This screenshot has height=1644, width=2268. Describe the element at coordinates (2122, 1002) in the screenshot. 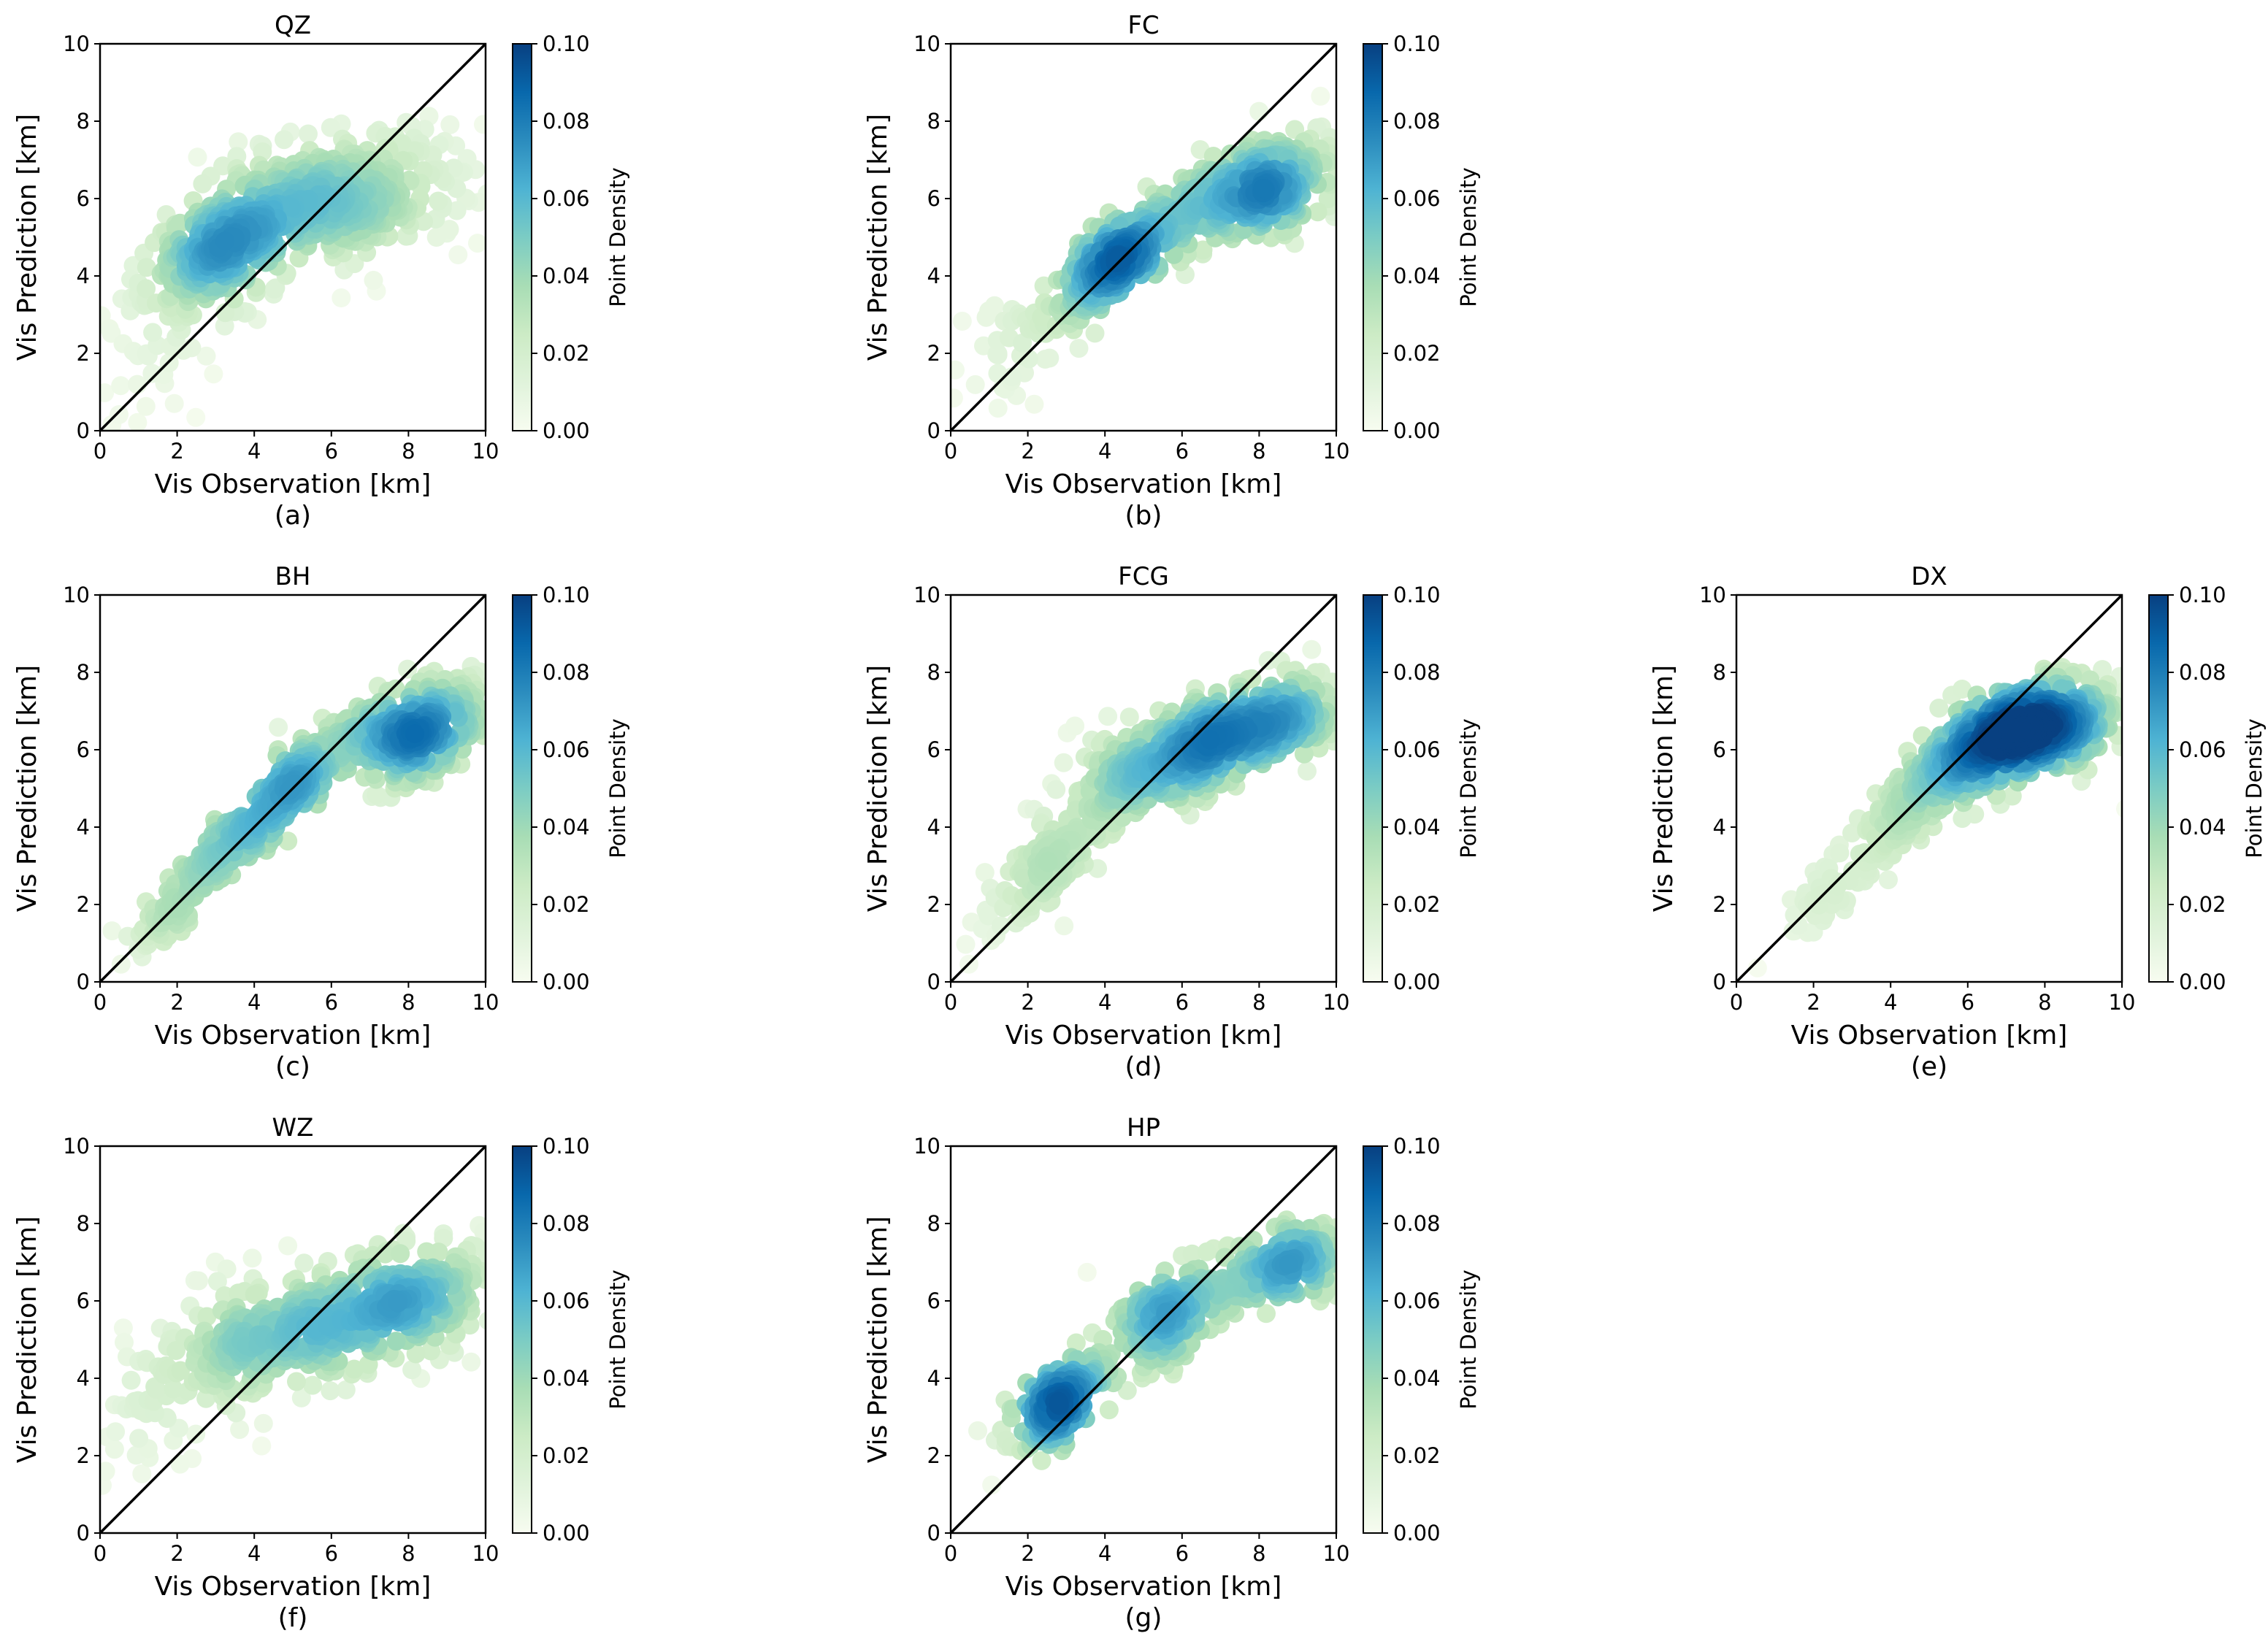

I see `x-tick-label: 10` at that location.